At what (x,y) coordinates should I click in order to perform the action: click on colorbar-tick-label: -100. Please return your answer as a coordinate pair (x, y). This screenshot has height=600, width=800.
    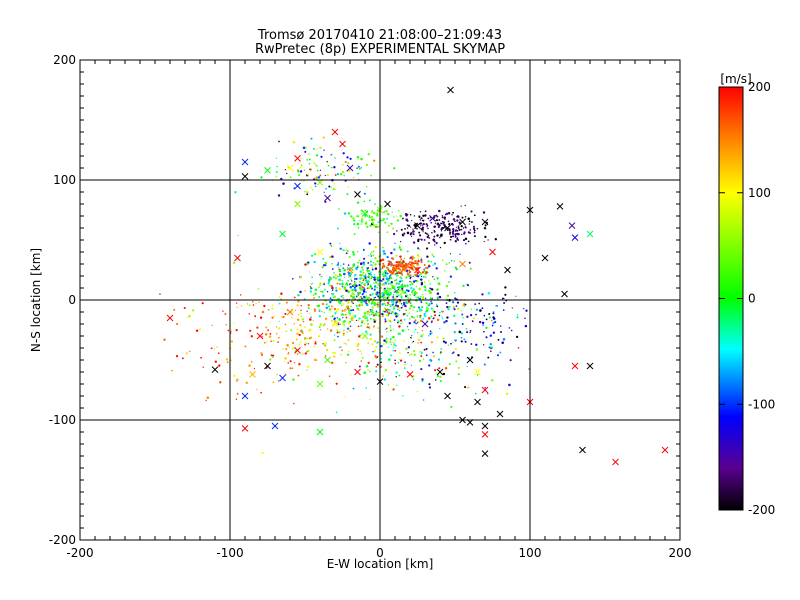
    Looking at the image, I should click on (761, 404).